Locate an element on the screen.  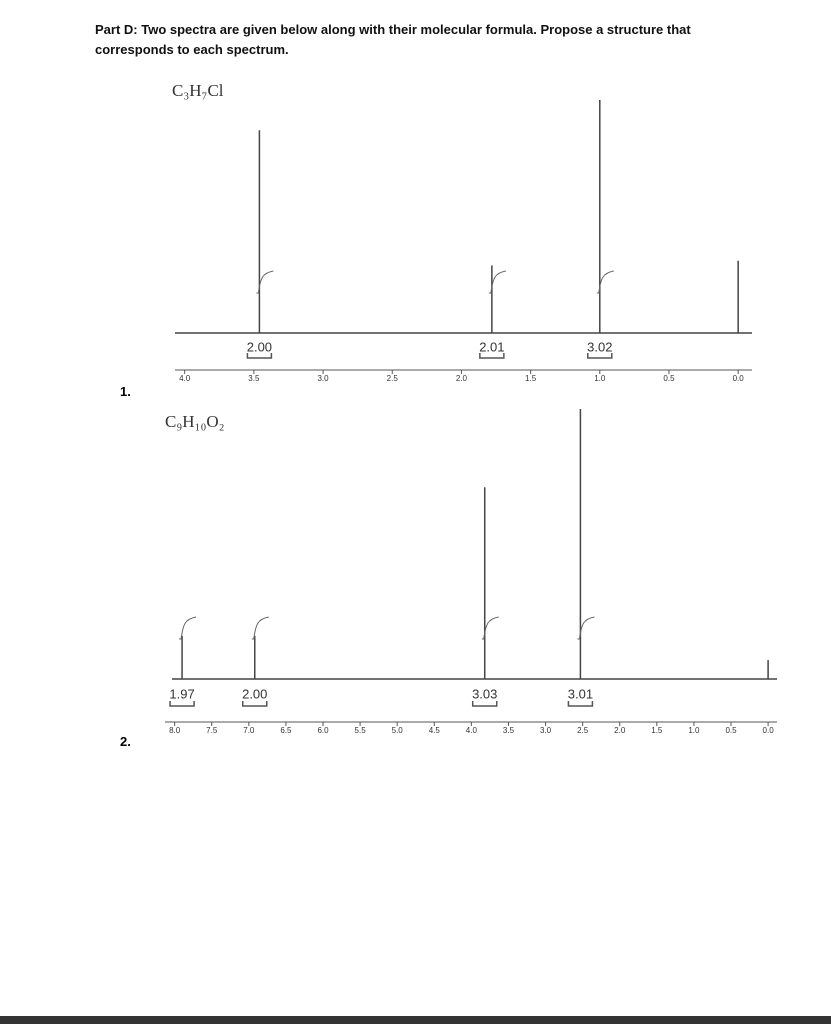
x-tick-label: 7.0 is located at coordinates (249, 730).